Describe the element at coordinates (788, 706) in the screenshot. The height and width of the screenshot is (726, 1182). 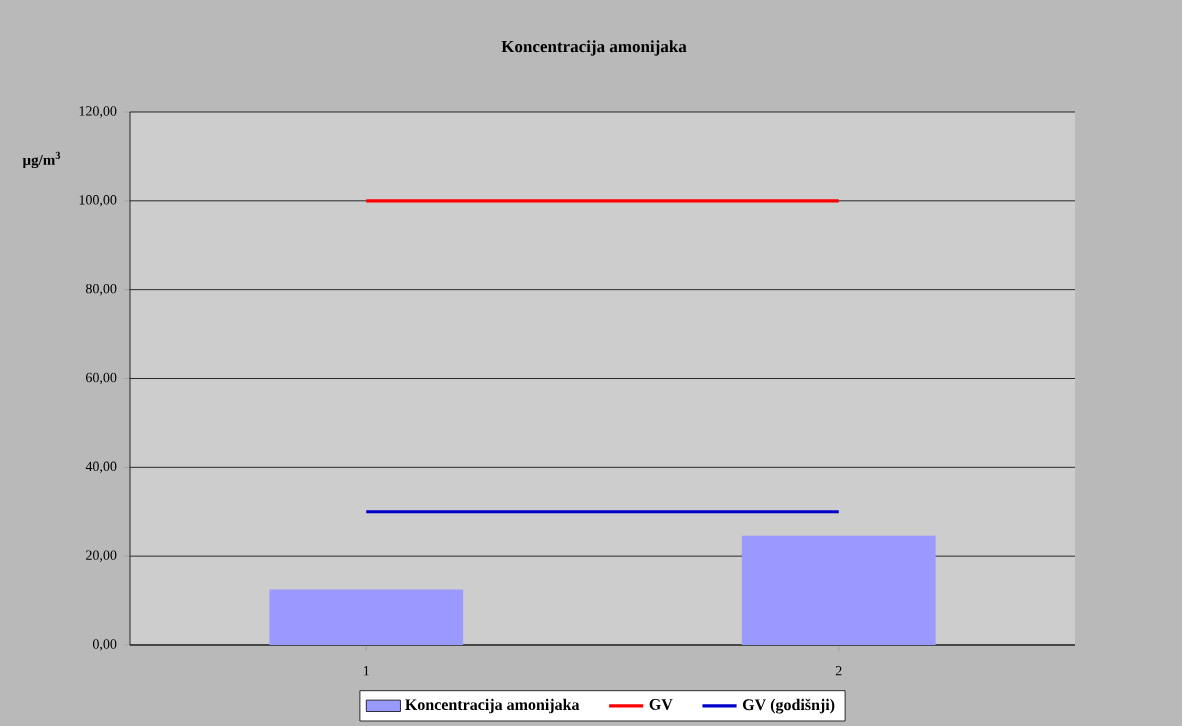
I see `legend-label: GV (godišnji)` at that location.